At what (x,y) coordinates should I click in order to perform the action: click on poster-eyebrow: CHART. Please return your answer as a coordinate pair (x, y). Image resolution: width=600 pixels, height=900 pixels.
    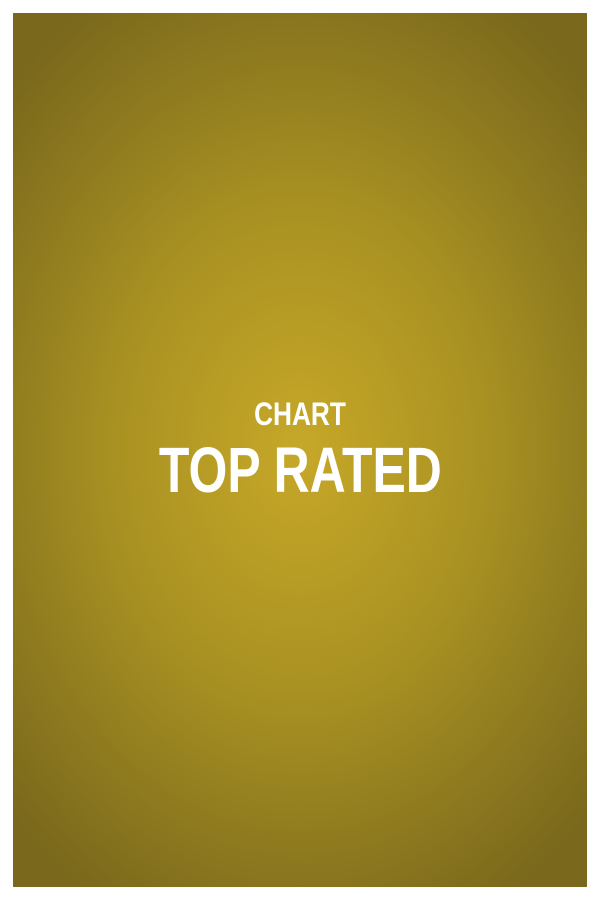
    Looking at the image, I should click on (300, 414).